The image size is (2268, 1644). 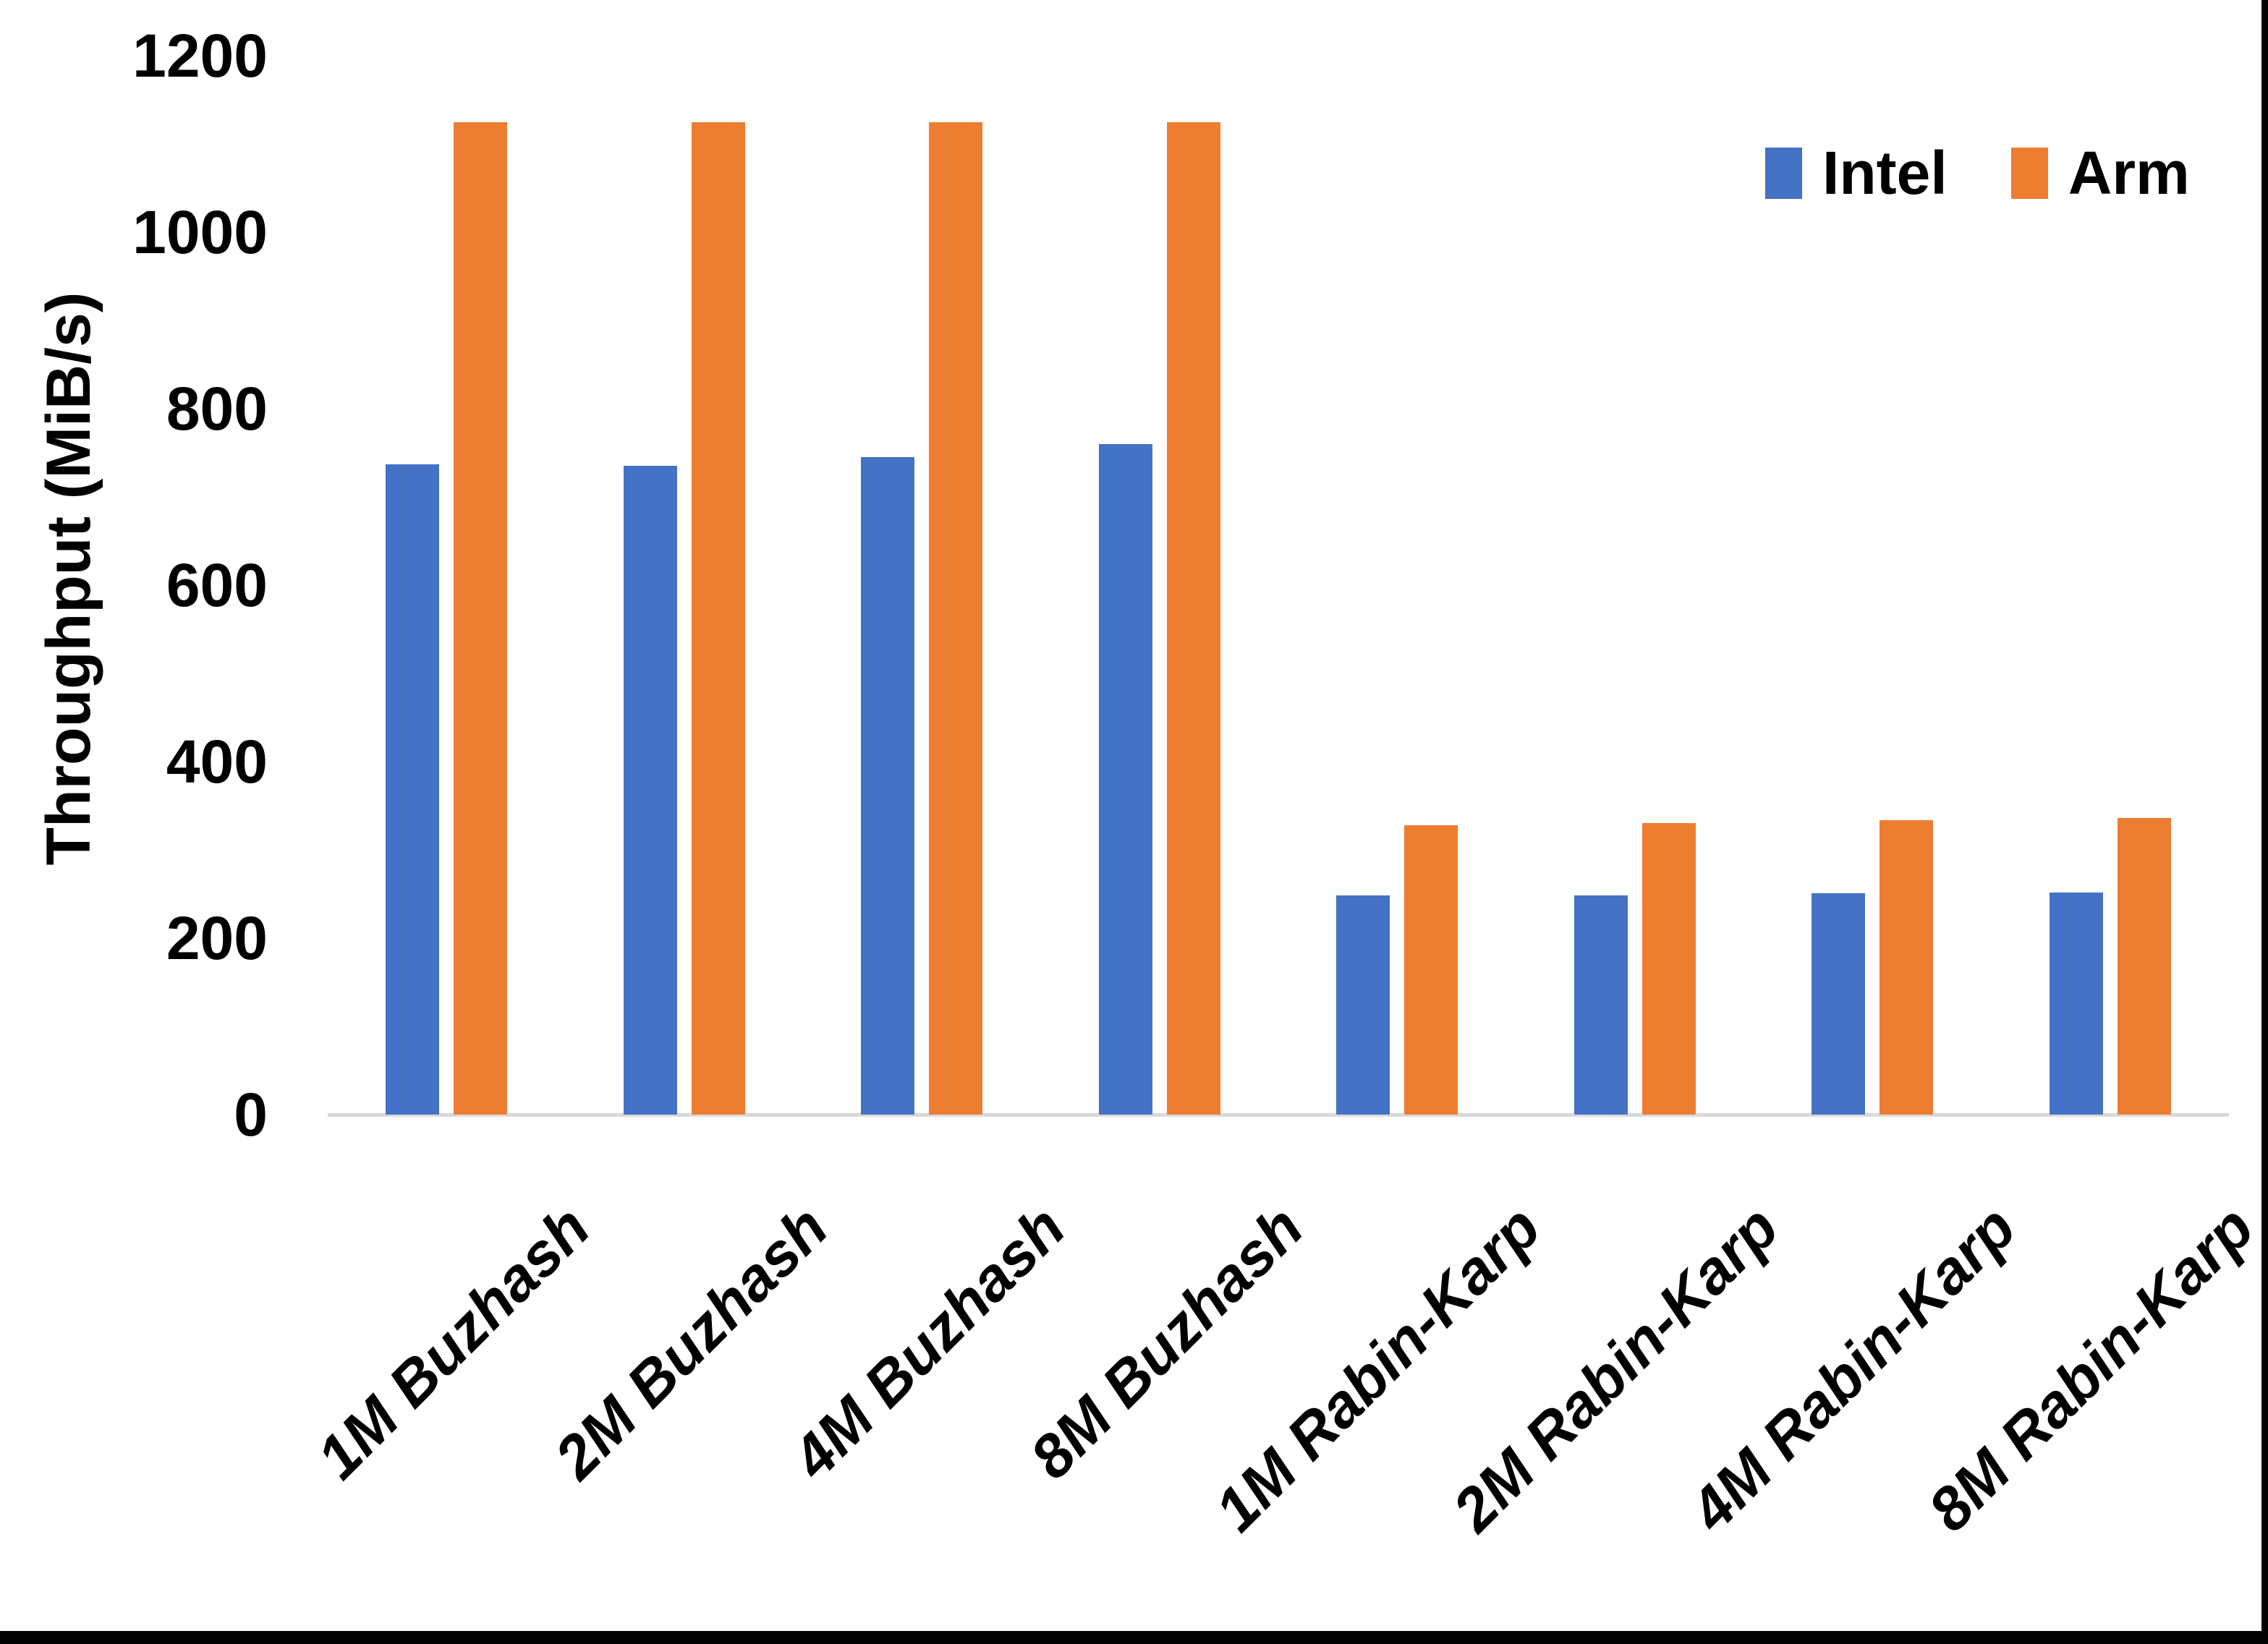 I want to click on x-axis-line, so click(x=1278, y=1115).